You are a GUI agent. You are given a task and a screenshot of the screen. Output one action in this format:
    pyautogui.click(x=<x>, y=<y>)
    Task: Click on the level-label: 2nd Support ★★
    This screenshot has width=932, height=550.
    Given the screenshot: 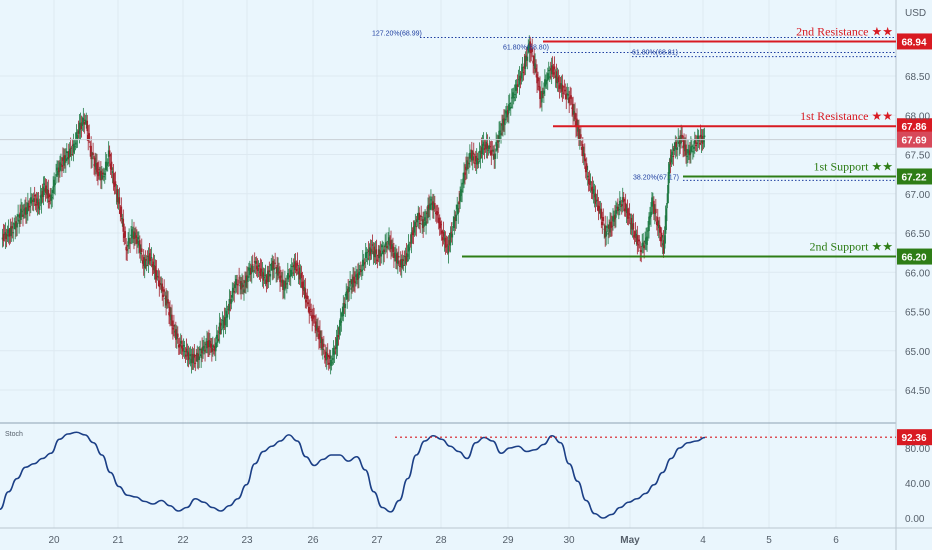 What is the action you would take?
    pyautogui.click(x=851, y=247)
    